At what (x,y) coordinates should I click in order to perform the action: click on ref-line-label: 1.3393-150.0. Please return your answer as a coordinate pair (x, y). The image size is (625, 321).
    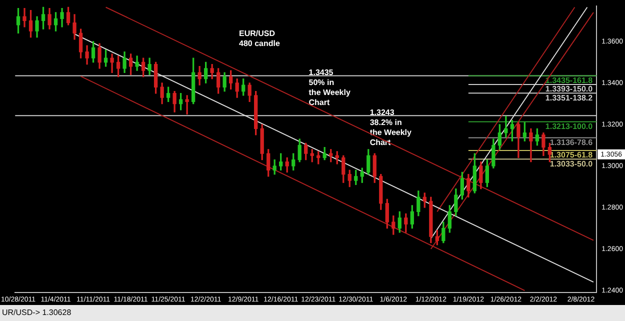
    Looking at the image, I should click on (569, 89).